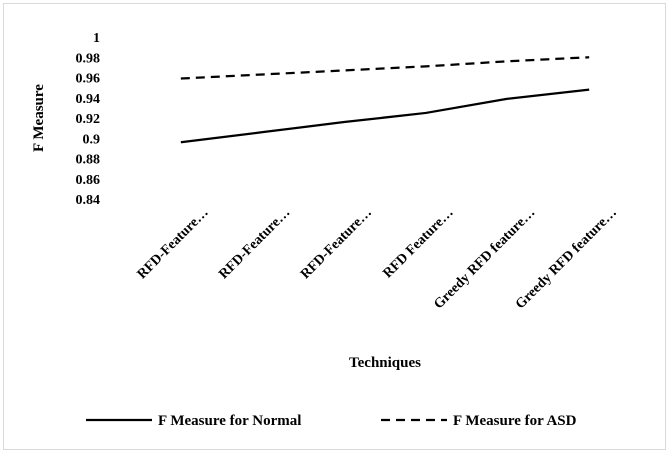 Image resolution: width=671 pixels, height=454 pixels. I want to click on y-tick-label: 0.96, so click(88, 79).